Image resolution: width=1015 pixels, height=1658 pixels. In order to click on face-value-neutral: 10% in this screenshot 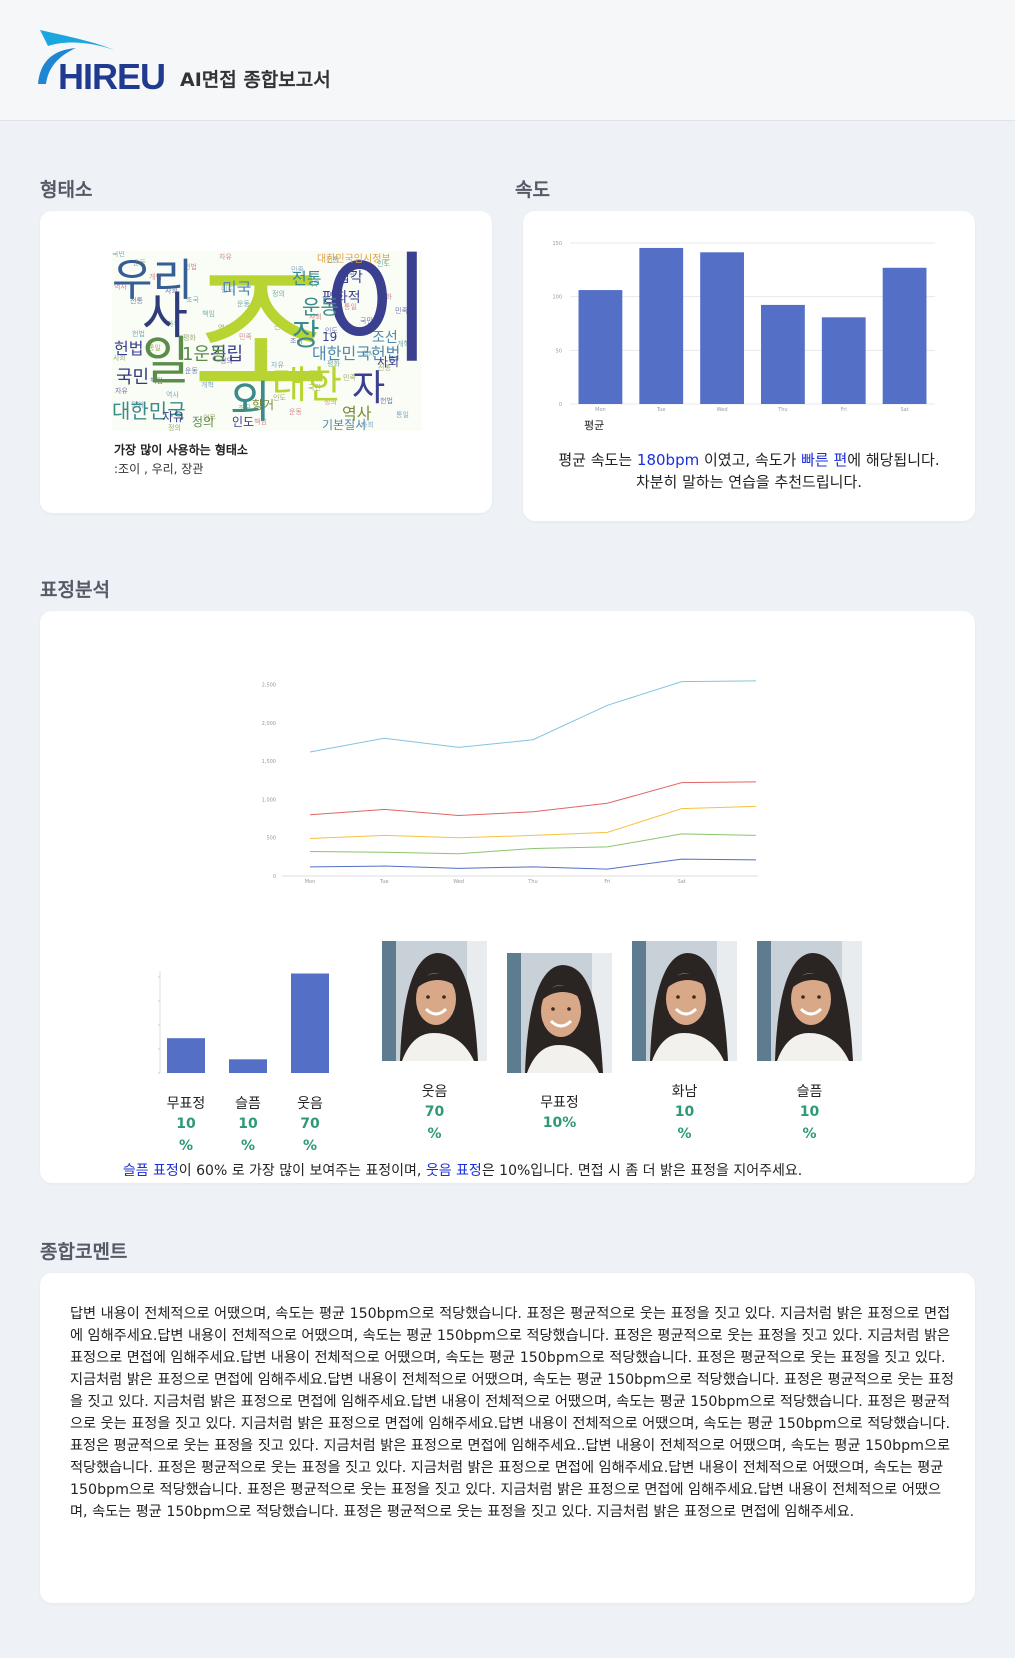, I will do `click(559, 1123)`.